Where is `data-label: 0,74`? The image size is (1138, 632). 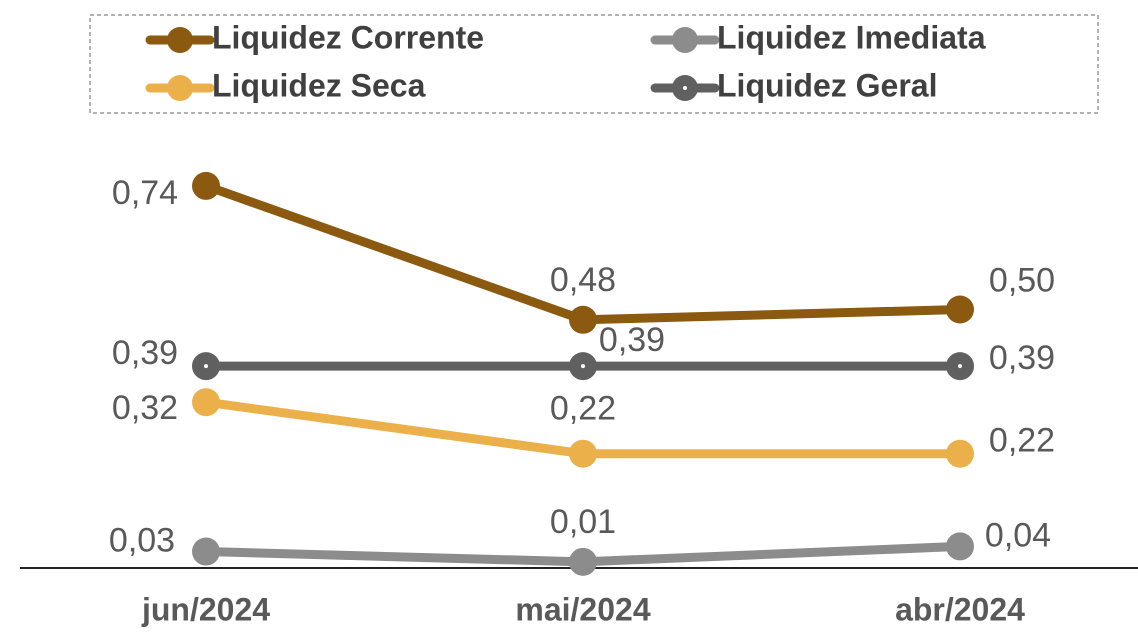 data-label: 0,74 is located at coordinates (145, 193).